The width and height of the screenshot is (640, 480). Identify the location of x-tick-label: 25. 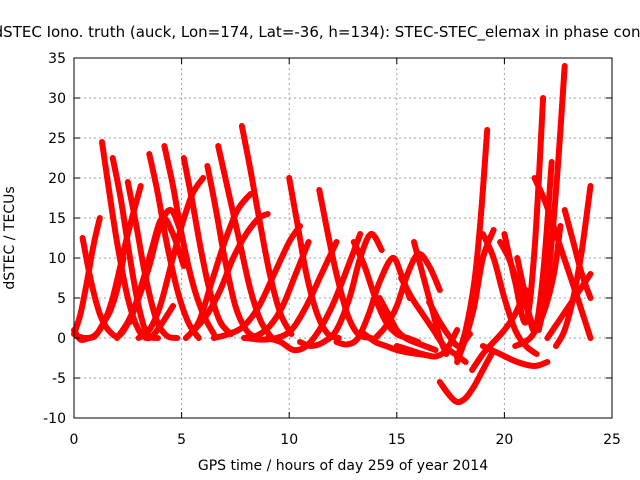
(612, 440).